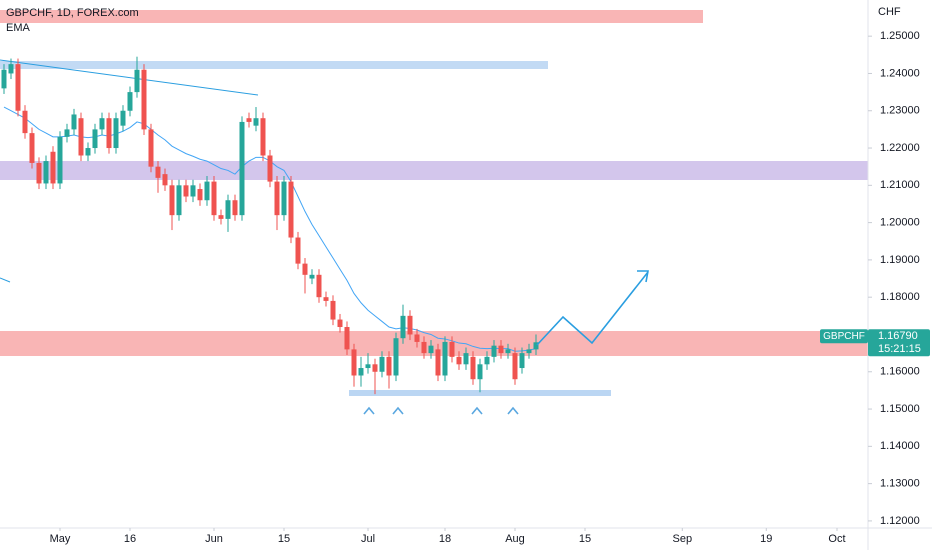 This screenshot has width=932, height=550. Describe the element at coordinates (766, 539) in the screenshot. I see `x-tick-label: 19` at that location.